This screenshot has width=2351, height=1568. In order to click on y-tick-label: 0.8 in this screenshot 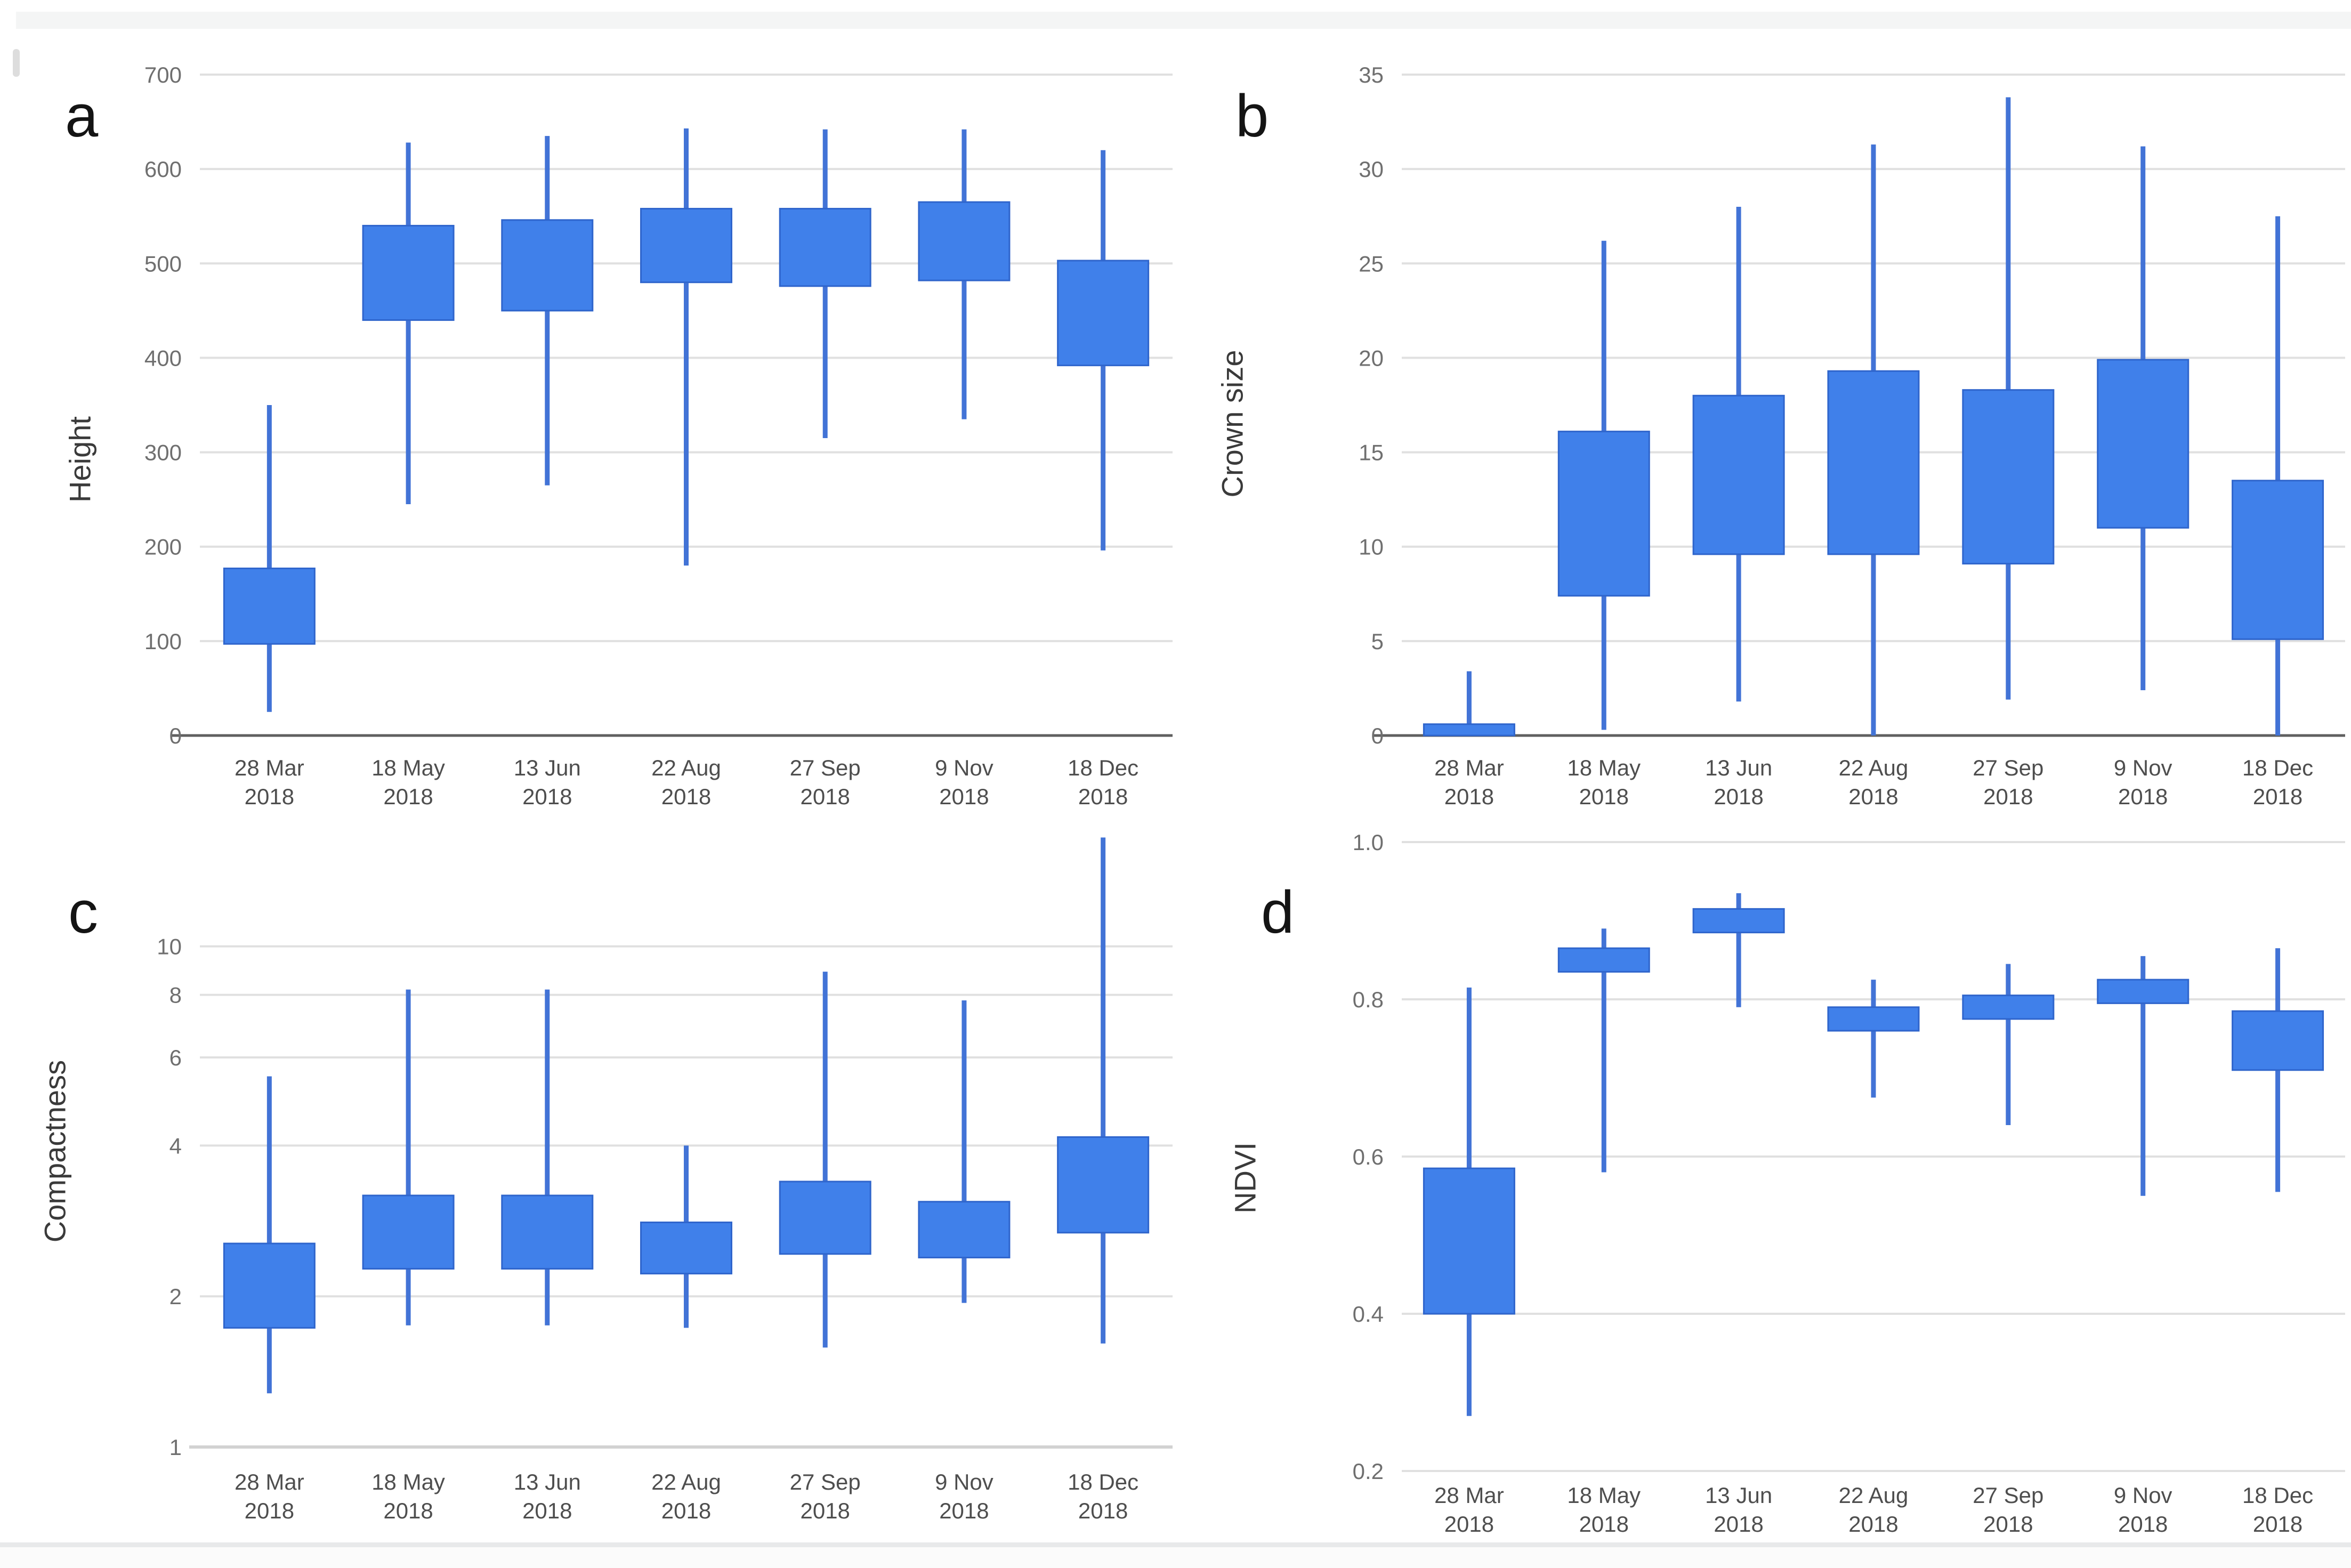, I will do `click(1368, 999)`.